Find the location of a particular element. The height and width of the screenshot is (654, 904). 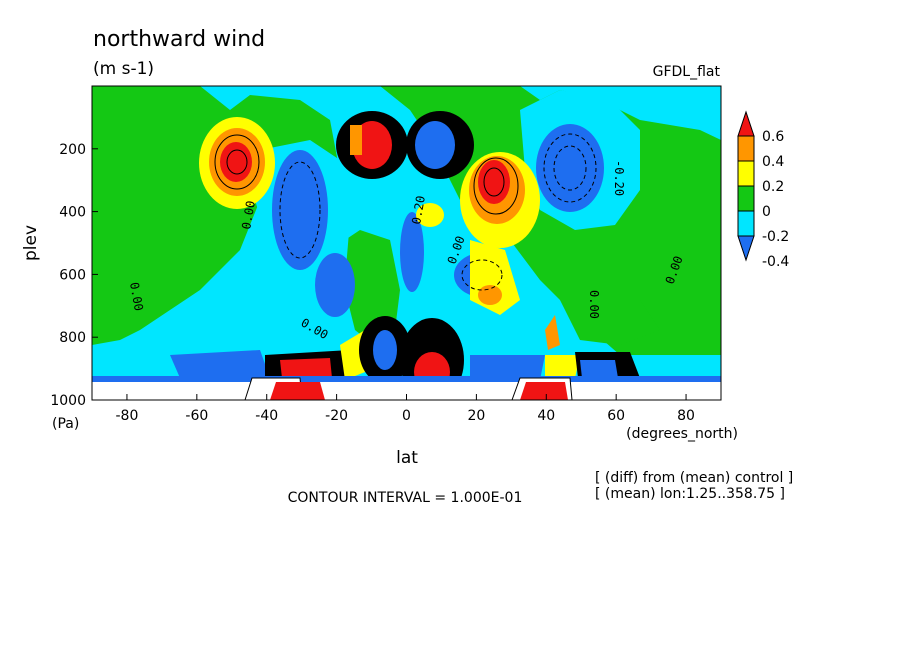

colorbar-label: 0.4 is located at coordinates (773, 162).